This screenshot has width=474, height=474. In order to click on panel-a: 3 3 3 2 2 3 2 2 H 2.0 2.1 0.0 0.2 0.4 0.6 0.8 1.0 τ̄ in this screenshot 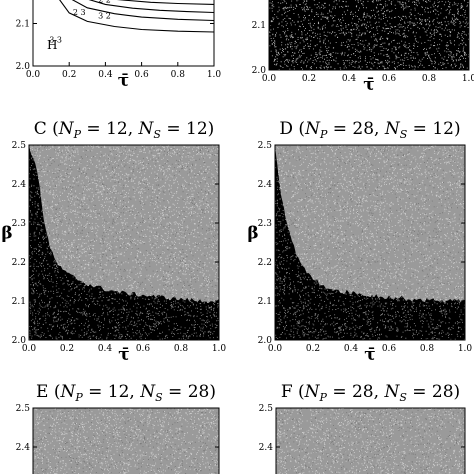, I will do `click(119, 45)`.